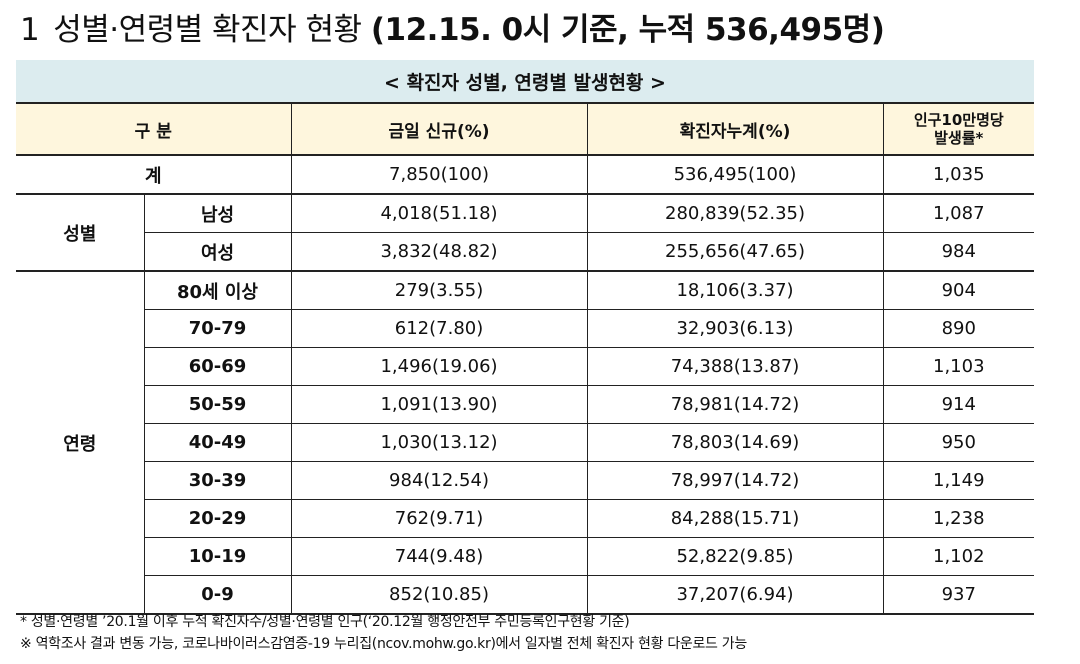  Describe the element at coordinates (439, 252) in the screenshot. I see `cell-new: 3,832(48.82)` at that location.